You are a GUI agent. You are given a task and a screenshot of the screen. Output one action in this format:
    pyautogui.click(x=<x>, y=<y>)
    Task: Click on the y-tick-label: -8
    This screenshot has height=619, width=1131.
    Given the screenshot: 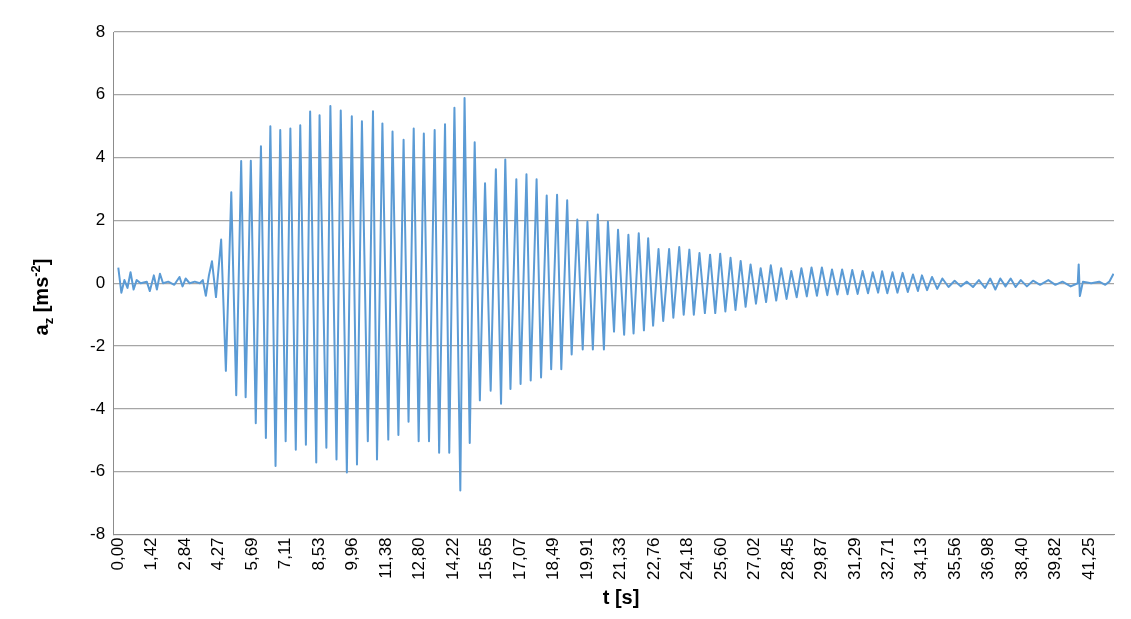 What is the action you would take?
    pyautogui.click(x=97, y=534)
    